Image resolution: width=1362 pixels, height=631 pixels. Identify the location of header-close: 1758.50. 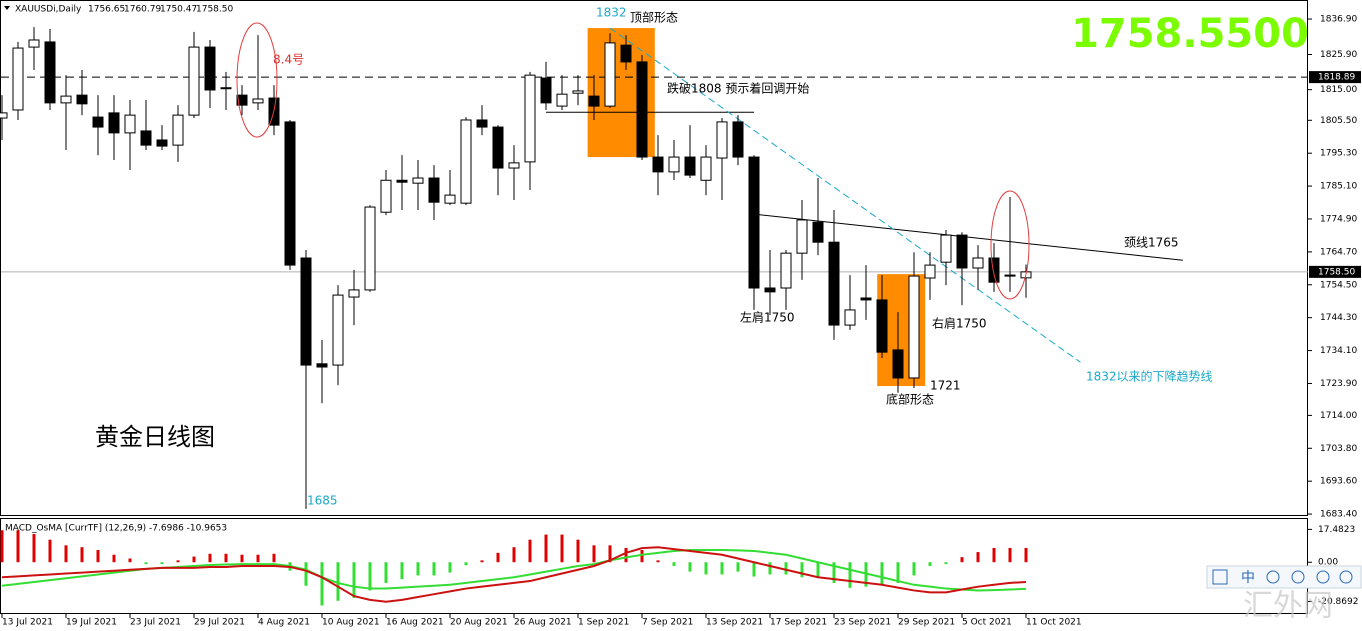
(214, 10).